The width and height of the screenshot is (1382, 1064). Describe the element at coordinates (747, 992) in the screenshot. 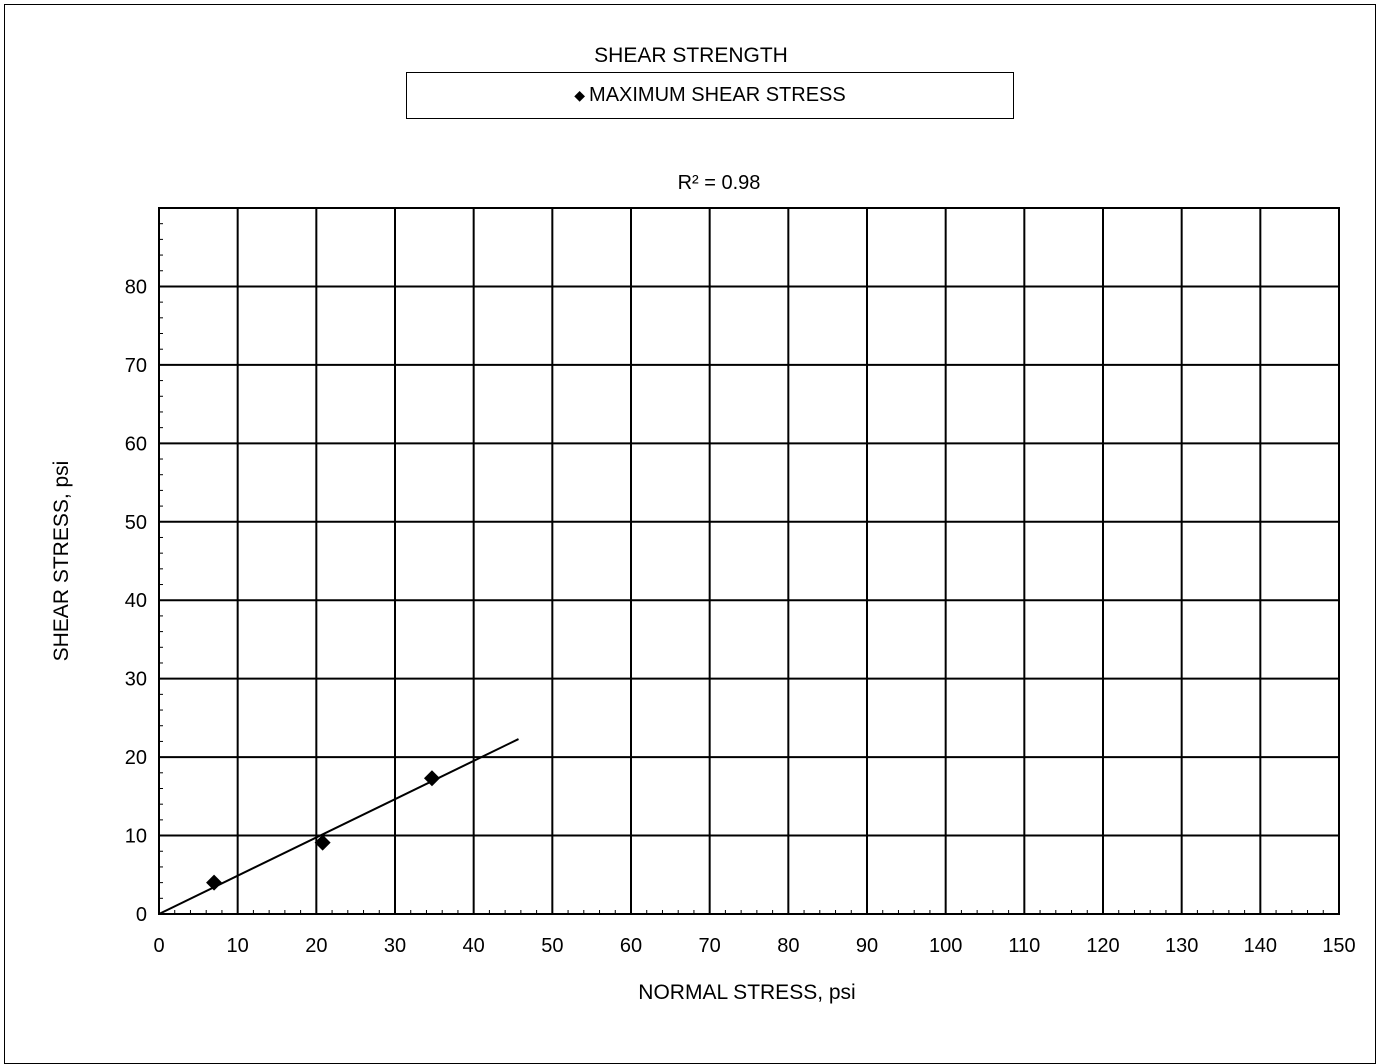

I see `x-axis-label: NORMAL STRESS, psi` at that location.